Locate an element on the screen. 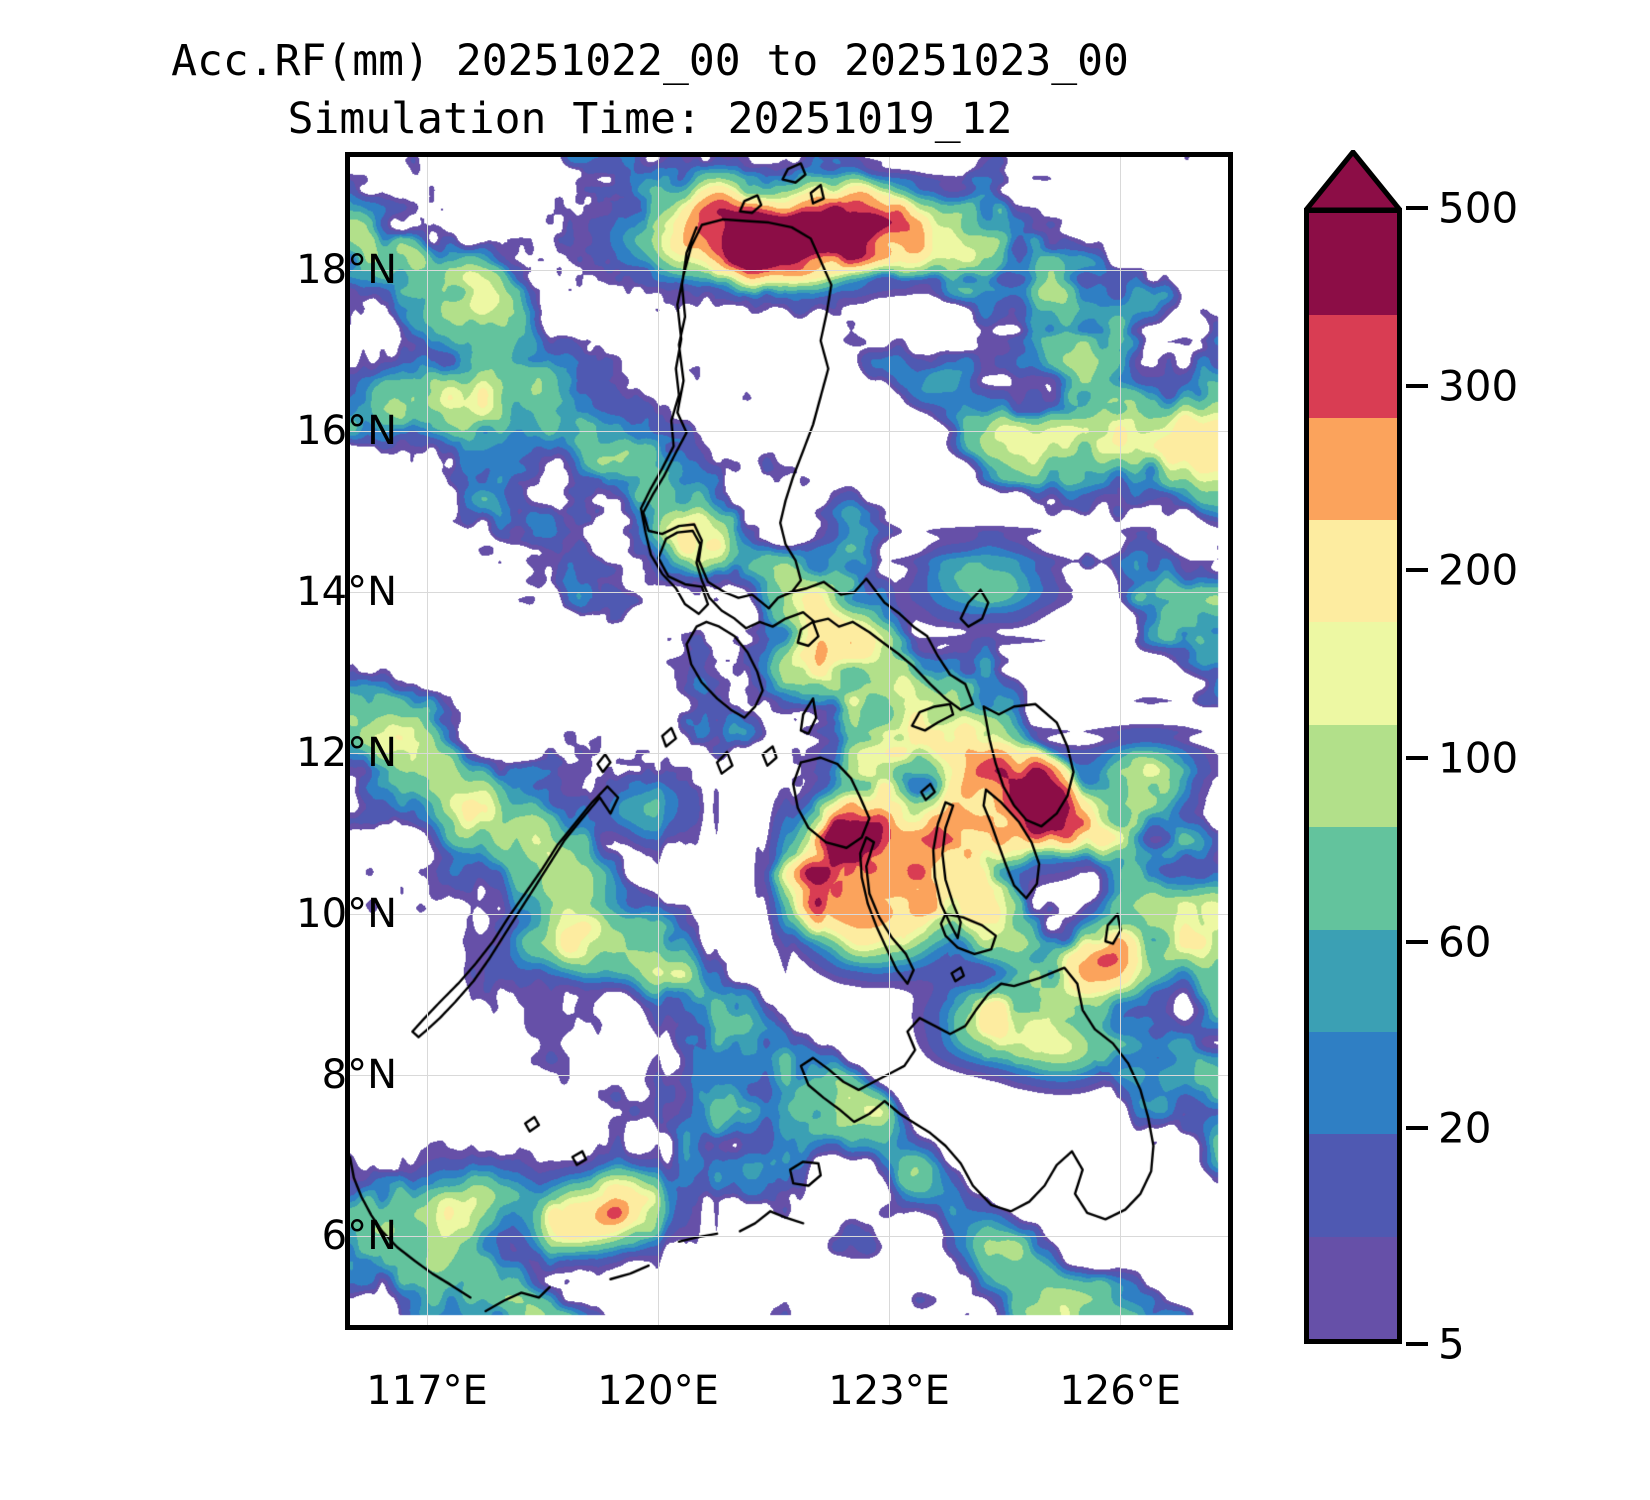 The image size is (1650, 1500). colorbar-over-arrow is located at coordinates (1353, 181).